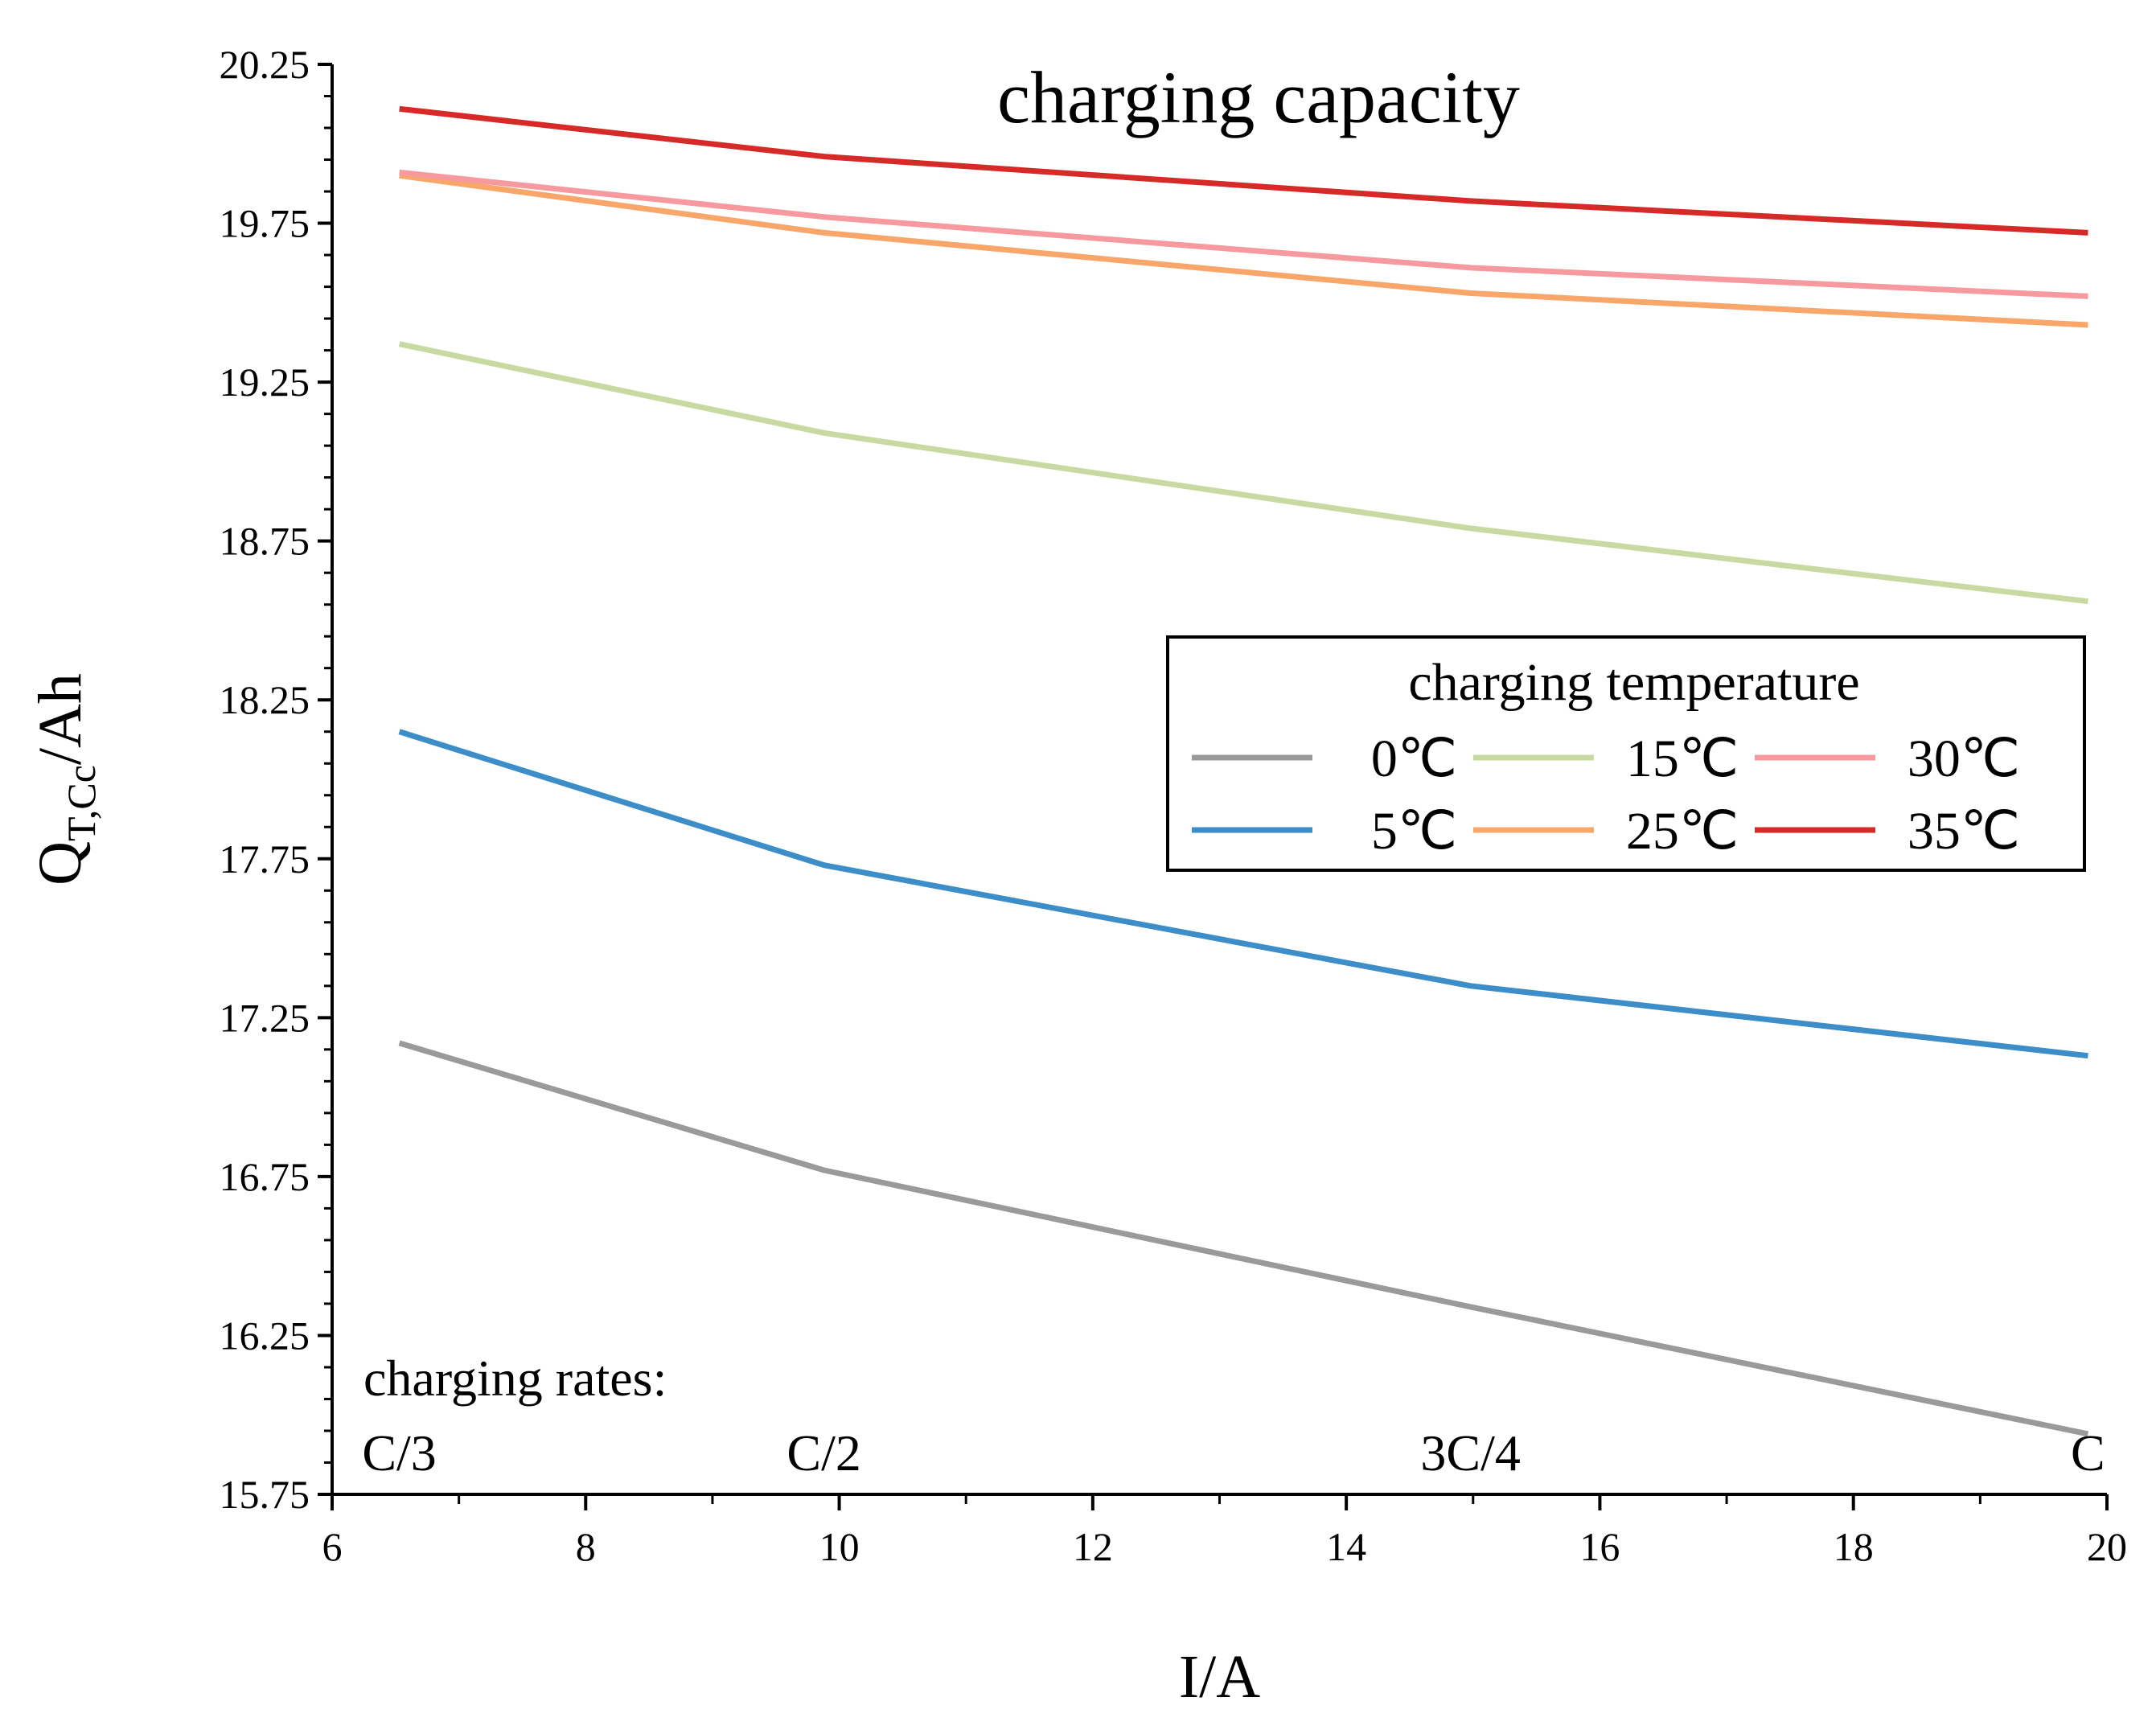 The image size is (2156, 1730). What do you see at coordinates (265, 542) in the screenshot?
I see `y-tick-label: 18.75` at bounding box center [265, 542].